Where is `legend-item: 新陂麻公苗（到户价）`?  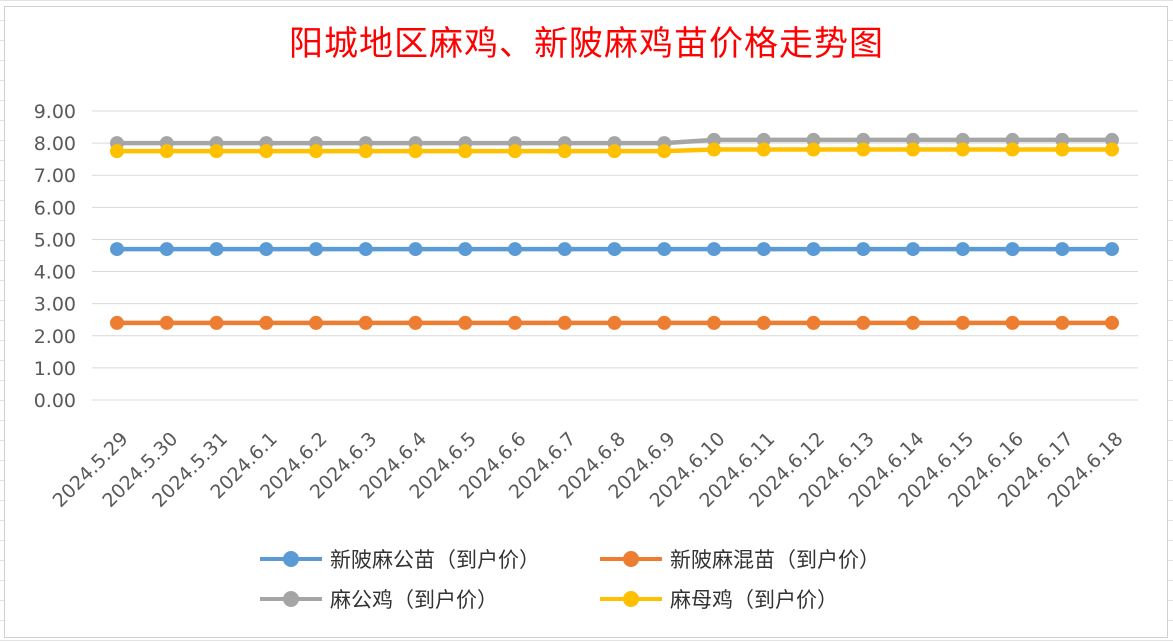
legend-item: 新陂麻公苗（到户价） is located at coordinates (400, 559).